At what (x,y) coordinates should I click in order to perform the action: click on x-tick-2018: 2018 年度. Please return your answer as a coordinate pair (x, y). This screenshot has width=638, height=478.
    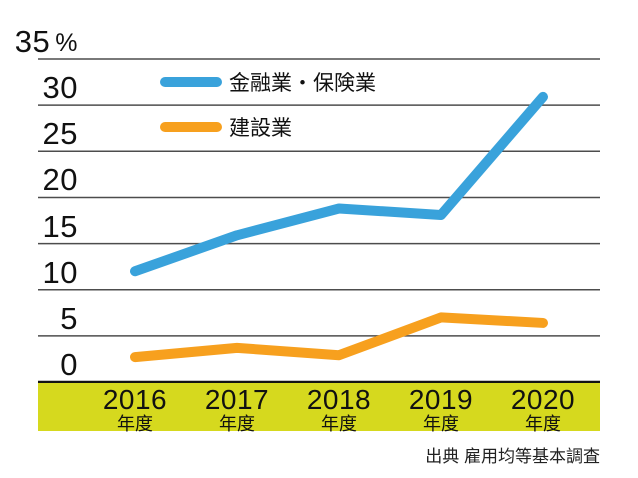
    Looking at the image, I should click on (339, 409).